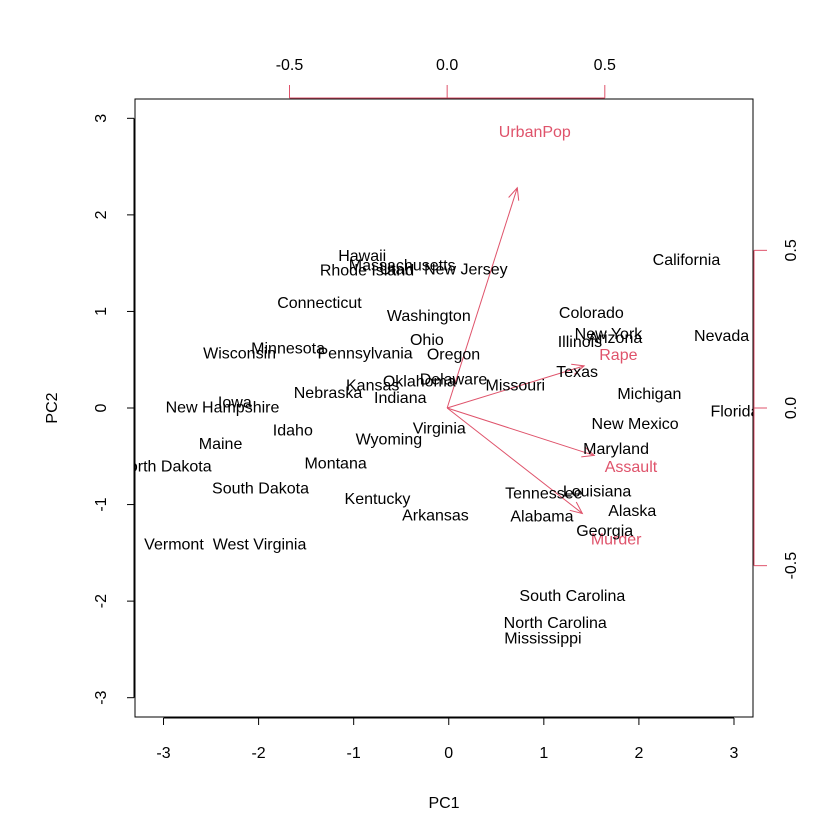 The image size is (840, 840). Describe the element at coordinates (446, 78) in the screenshot. I see `top-axis: -0.5 0.0 0.5` at that location.